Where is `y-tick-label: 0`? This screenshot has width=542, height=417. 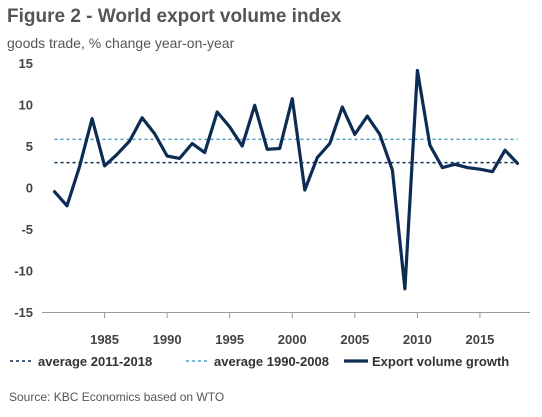
y-tick-label: 0 is located at coordinates (29, 188).